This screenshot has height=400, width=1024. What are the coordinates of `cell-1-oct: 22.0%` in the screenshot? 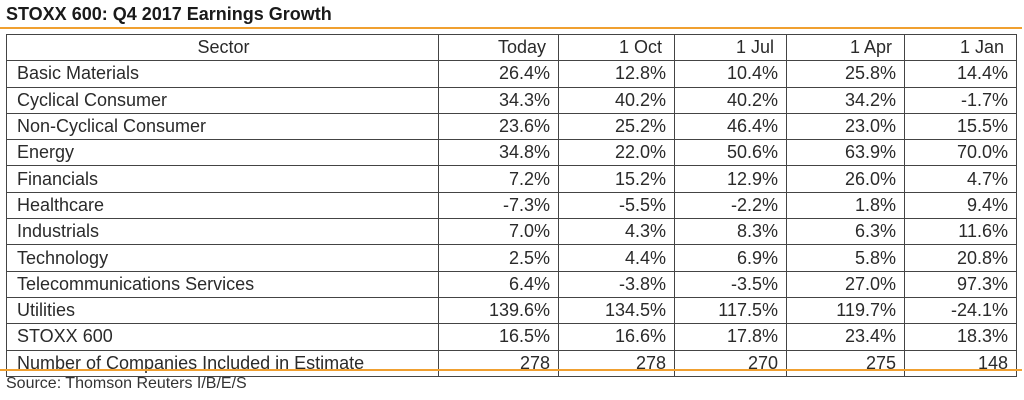 It's located at (616, 153).